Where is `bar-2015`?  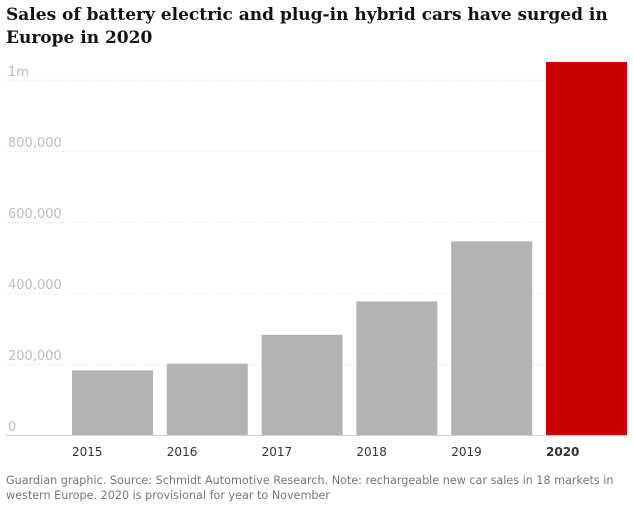
bar-2015 is located at coordinates (112, 402).